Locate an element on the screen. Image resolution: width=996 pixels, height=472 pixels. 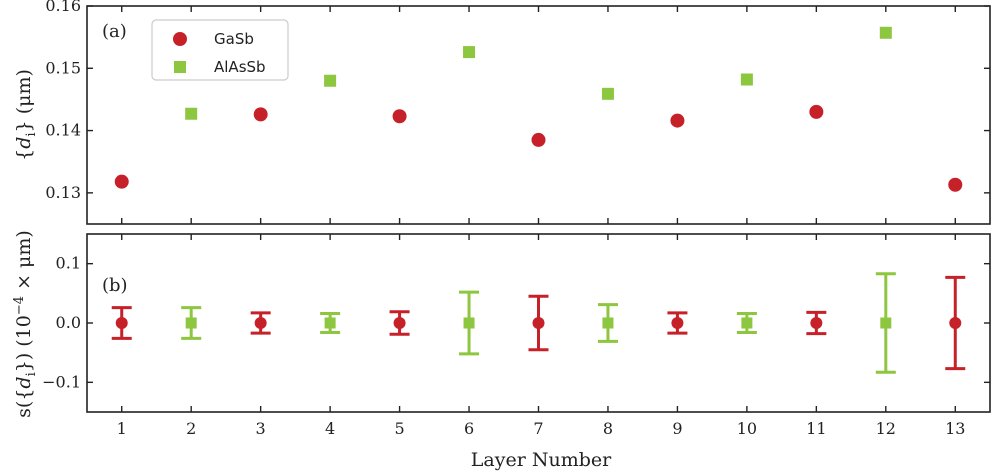
x-tick-label: 2 is located at coordinates (191, 428).